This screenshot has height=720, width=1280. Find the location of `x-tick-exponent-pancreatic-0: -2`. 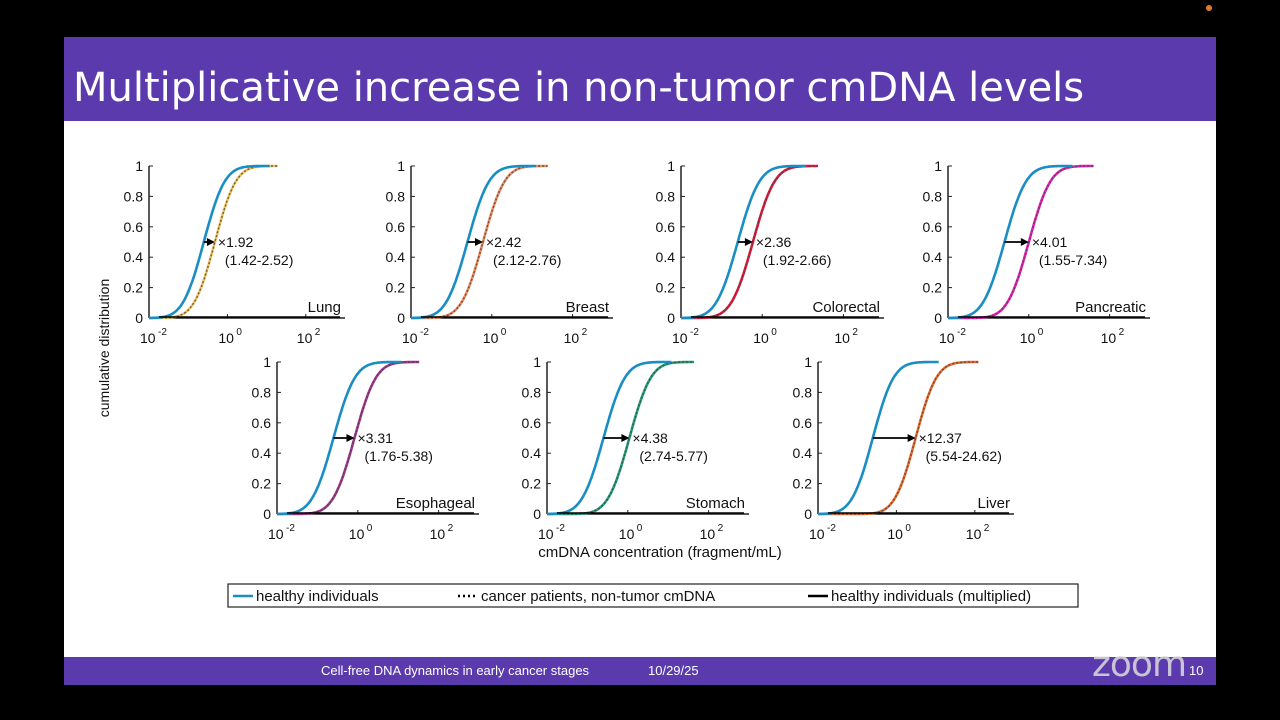

x-tick-exponent-pancreatic-0: -2 is located at coordinates (961, 332).